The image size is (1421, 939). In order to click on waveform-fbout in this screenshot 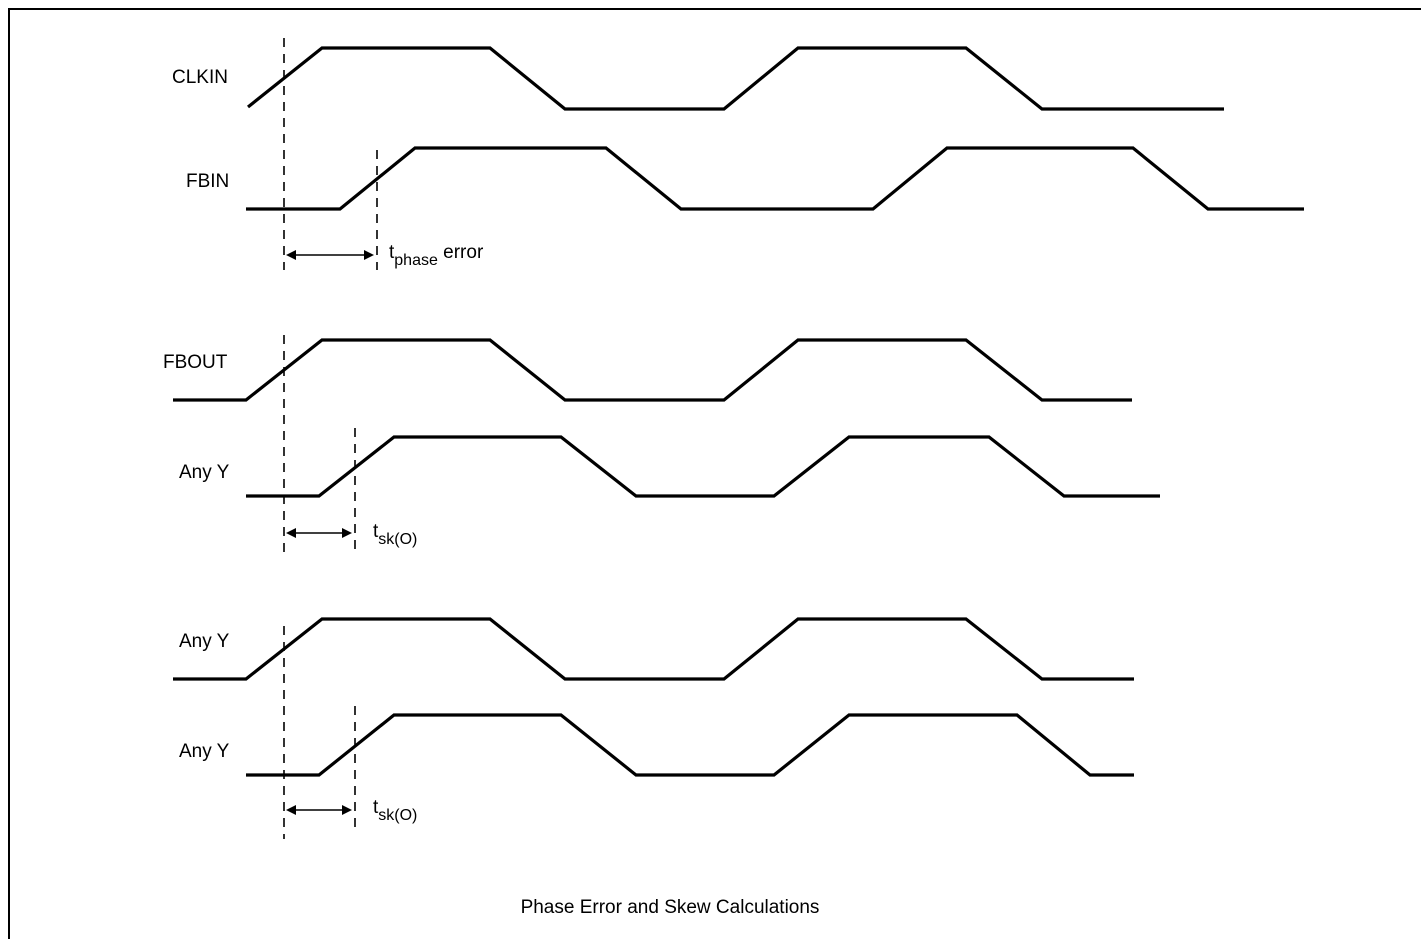, I will do `click(652, 370)`.